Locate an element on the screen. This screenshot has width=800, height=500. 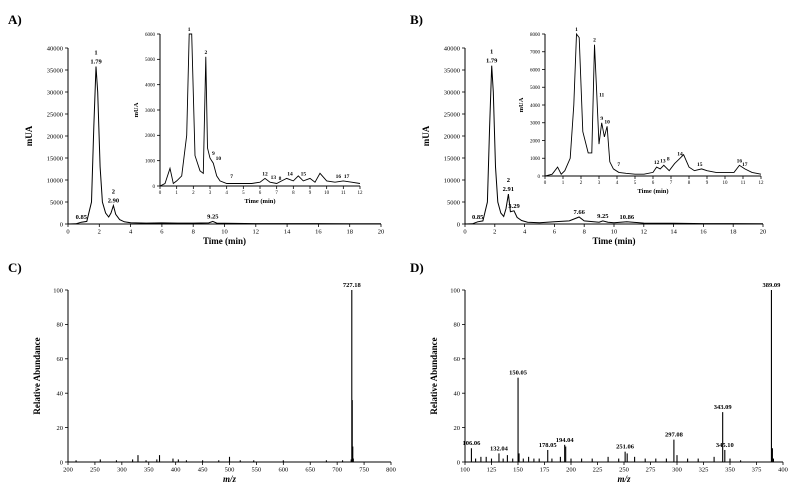
panel-label-c: C) is located at coordinates (15, 267).